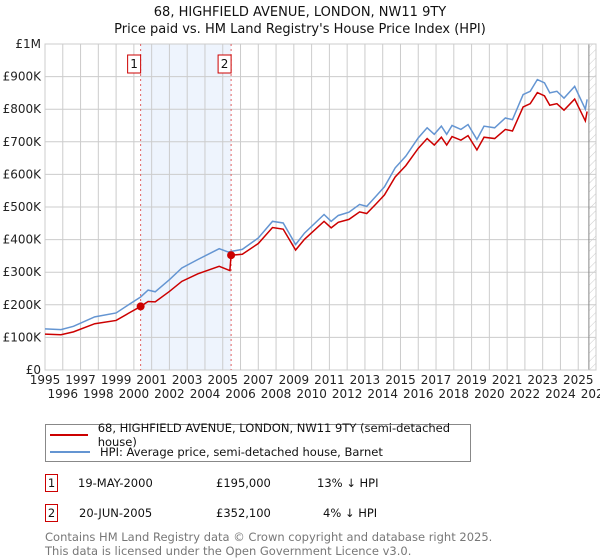 This screenshot has height=560, width=600. Describe the element at coordinates (311, 394) in the screenshot. I see `x-tick-label: 2010` at that location.